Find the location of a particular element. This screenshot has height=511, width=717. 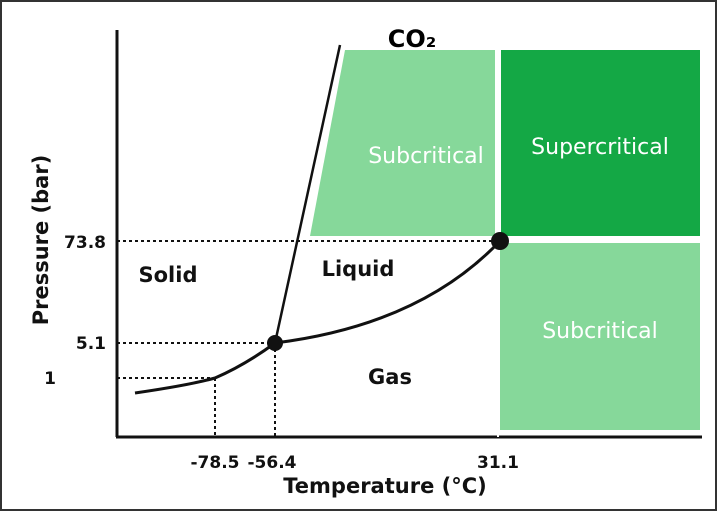

x-axis-label: Temperature (°C) is located at coordinates (384, 486).